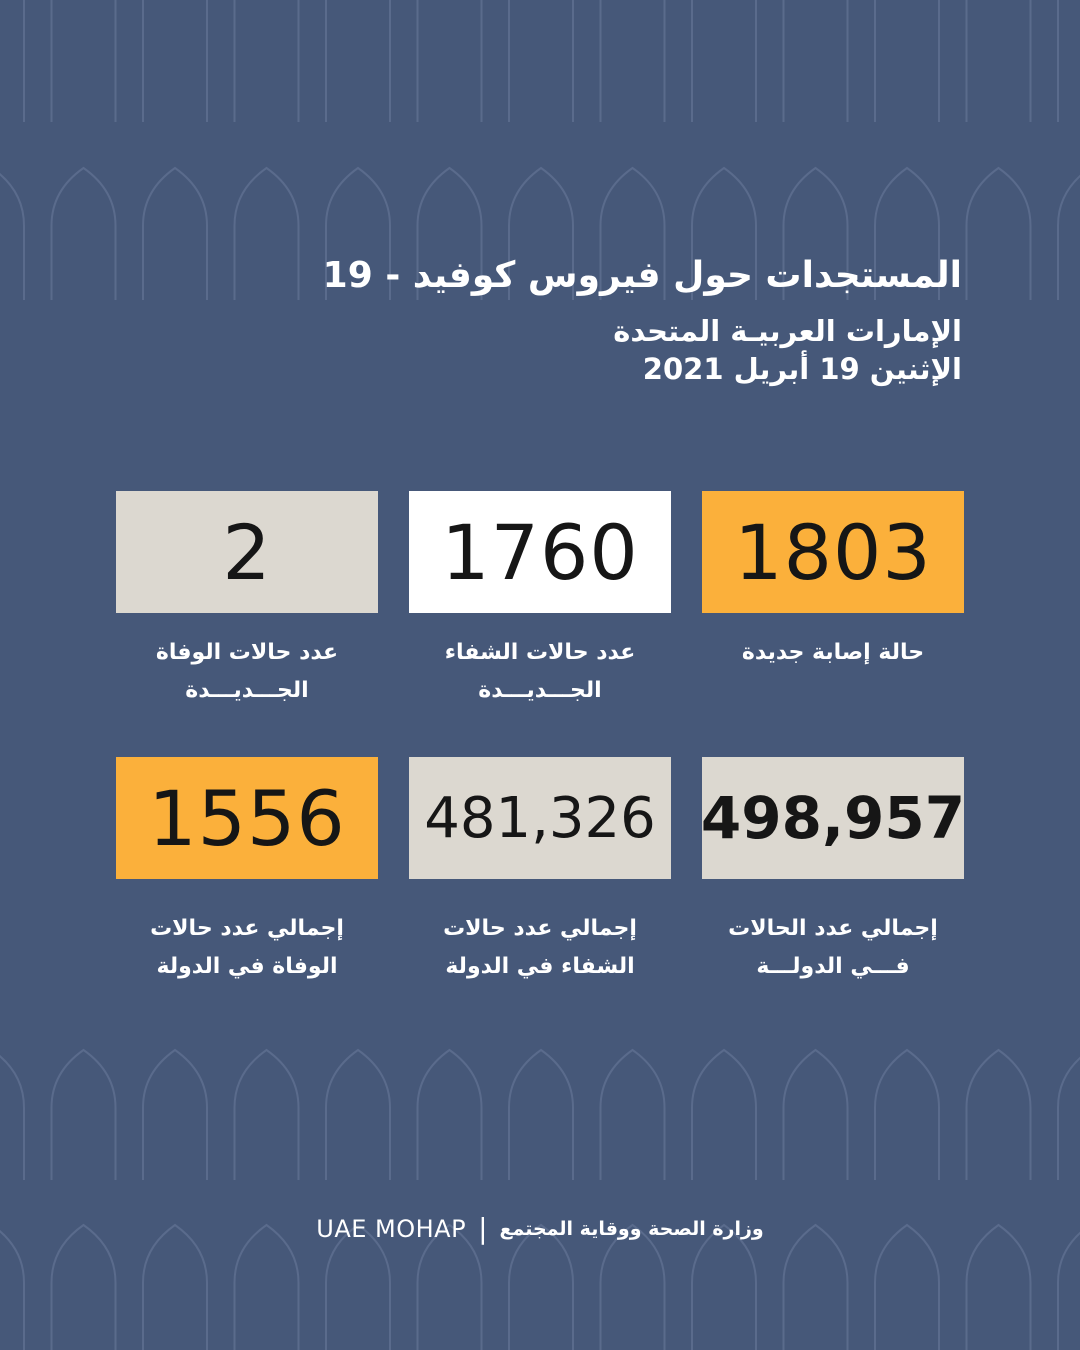  I want to click on stat-label-line: حالة إصابة جديدة, so click(833, 652).